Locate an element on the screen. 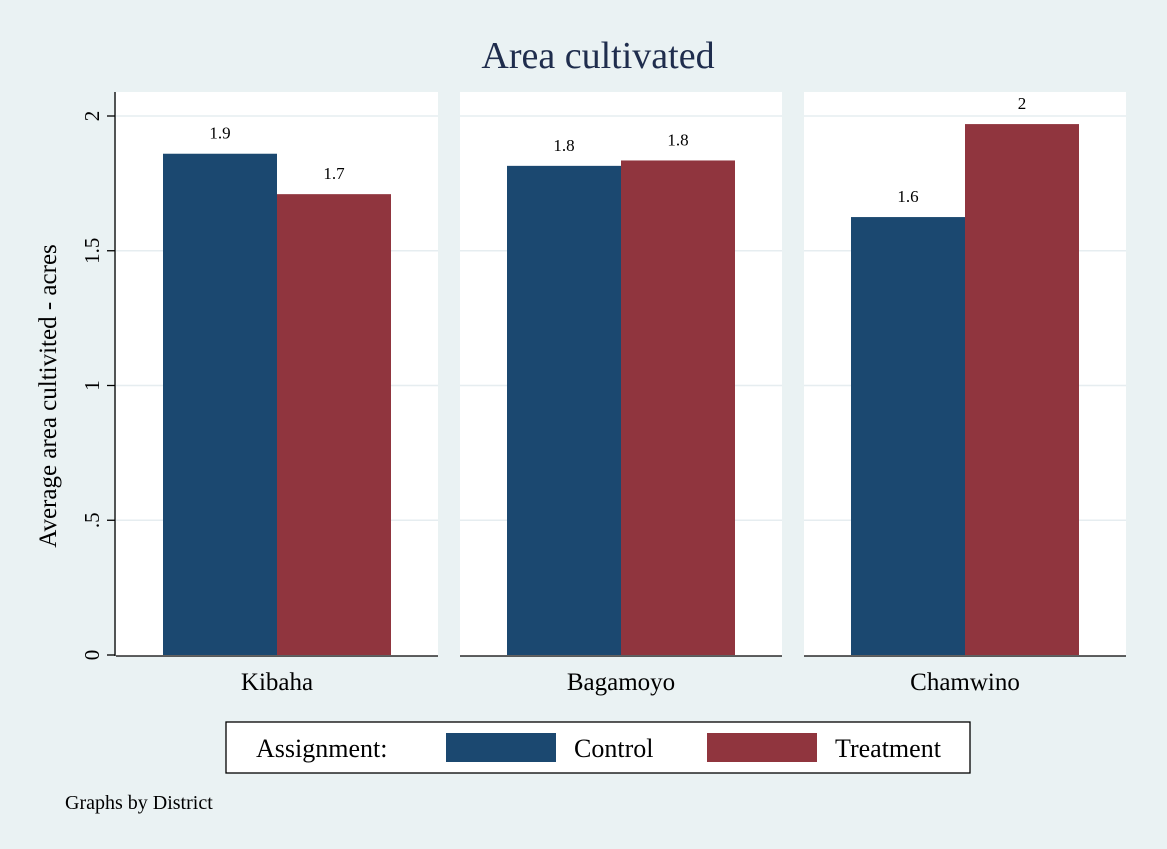 The width and height of the screenshot is (1167, 849). y-ticks: 0 .5 1 1.5 2 is located at coordinates (97, 386).